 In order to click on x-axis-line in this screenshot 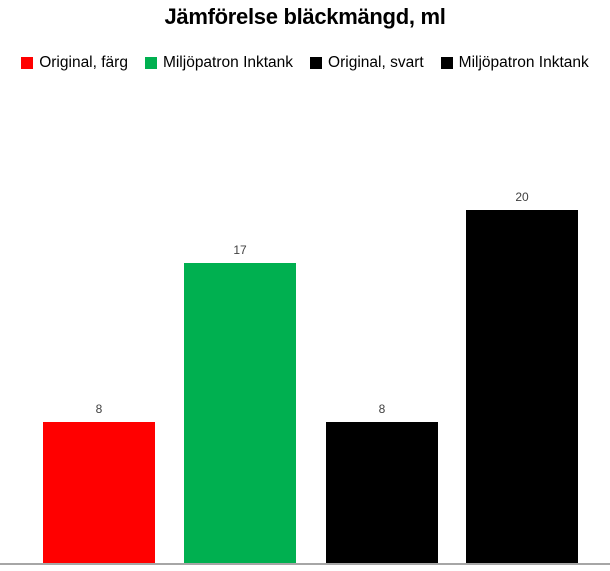, I will do `click(305, 564)`.